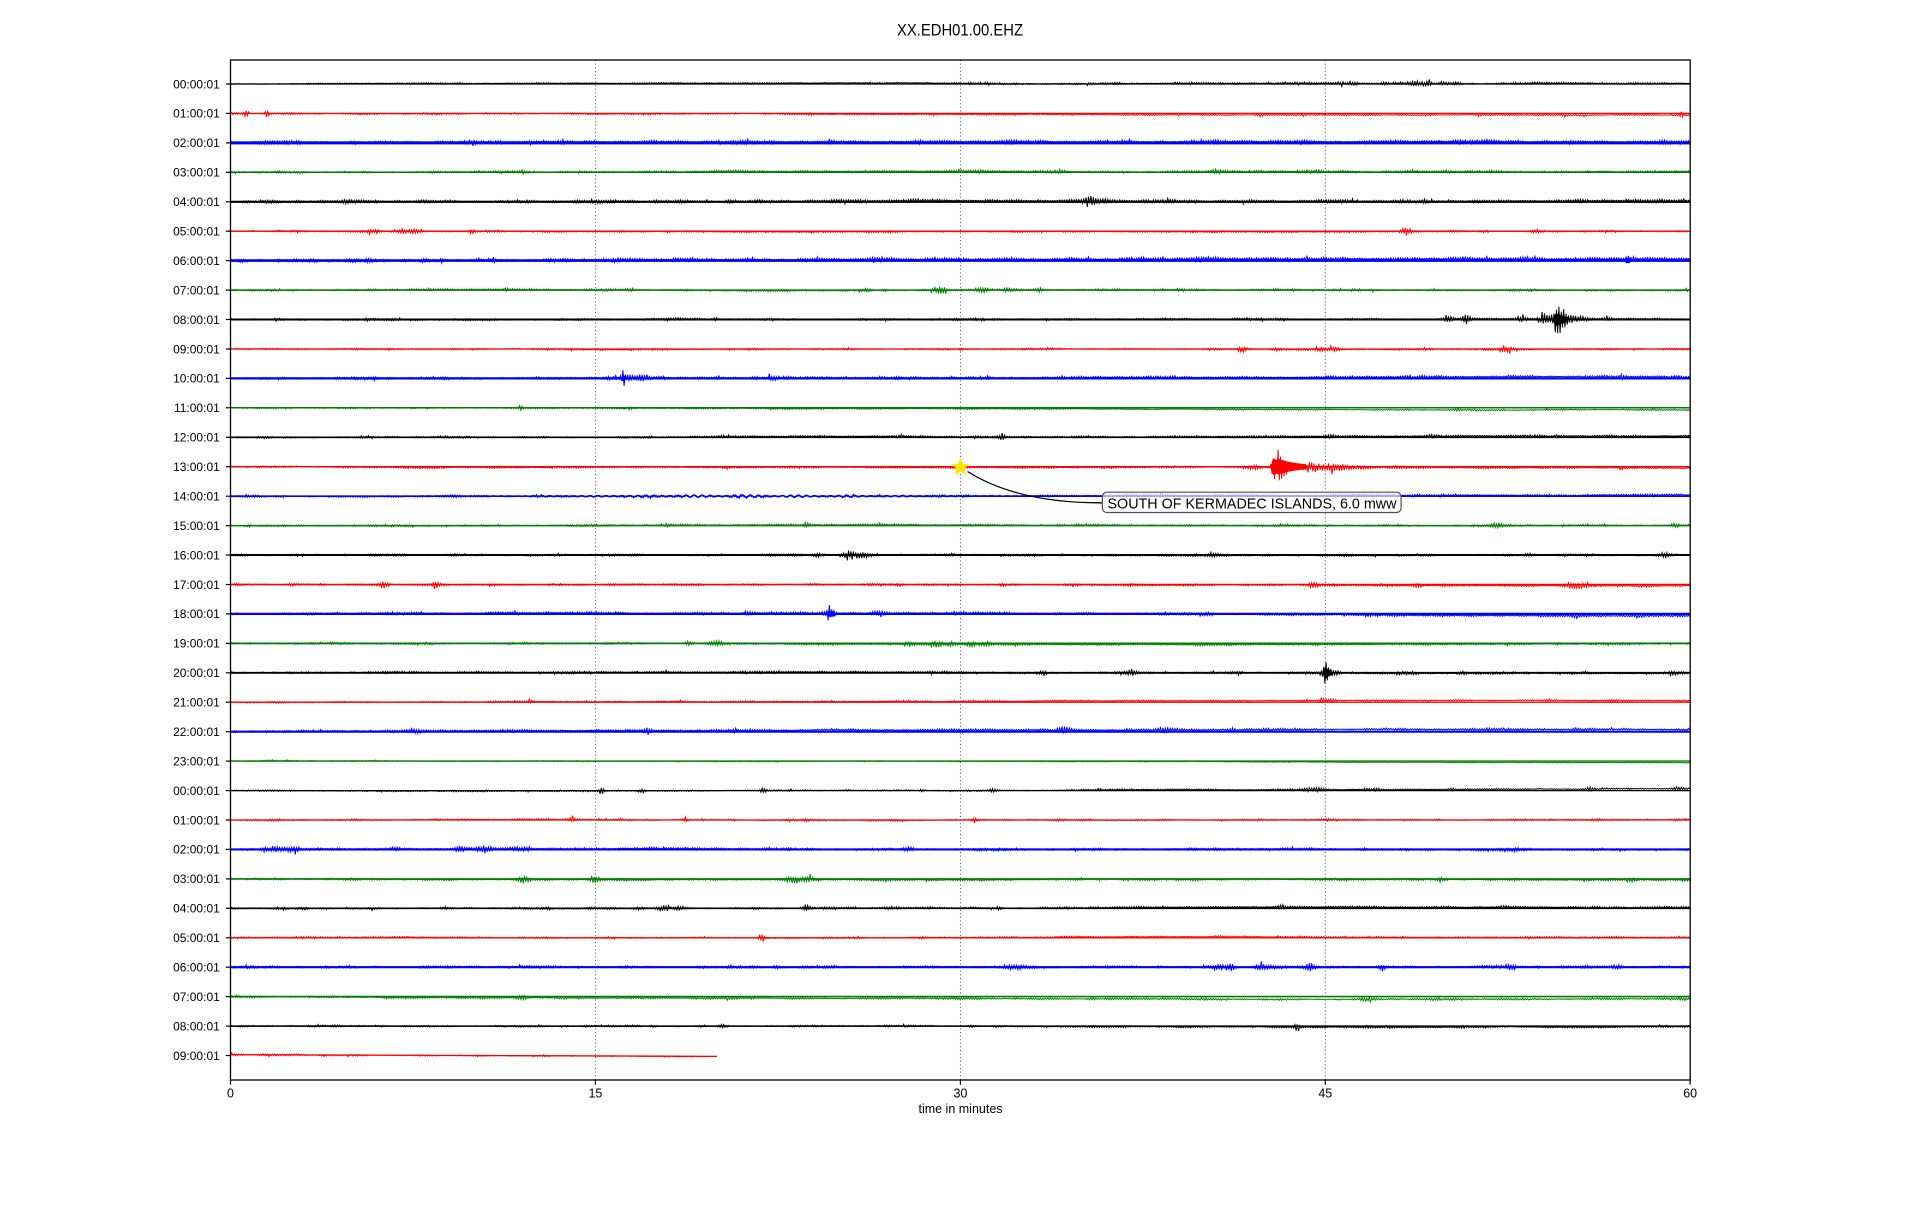  I want to click on svg-text:SOUTH OF KERMADEC ISLANDS, 6.0: SOUTH OF KERMADEC ISLANDS, 6.0 mww, so click(1253, 504).